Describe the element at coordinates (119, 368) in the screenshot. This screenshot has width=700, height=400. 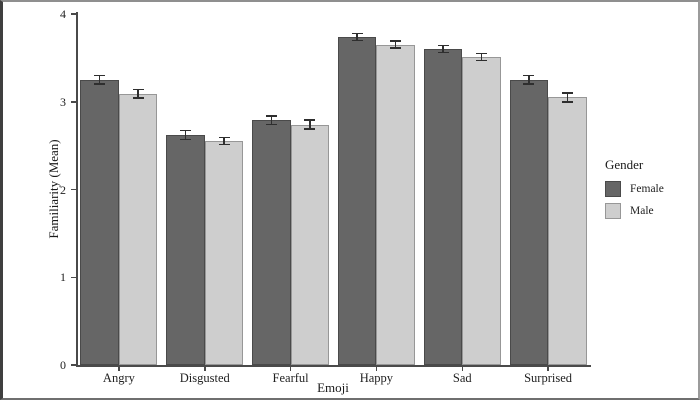
I see `x-tick-angry` at that location.